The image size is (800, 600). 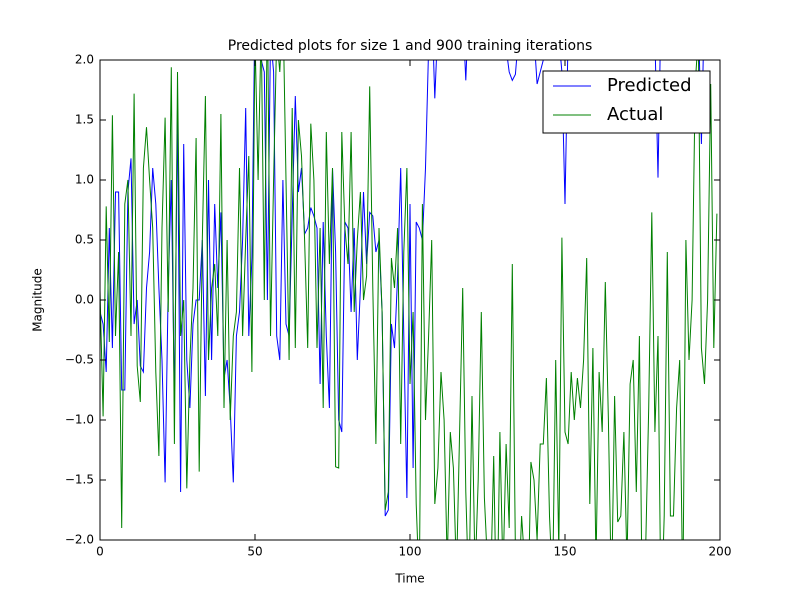 What do you see at coordinates (410, 552) in the screenshot?
I see `x-tick-label: 100` at bounding box center [410, 552].